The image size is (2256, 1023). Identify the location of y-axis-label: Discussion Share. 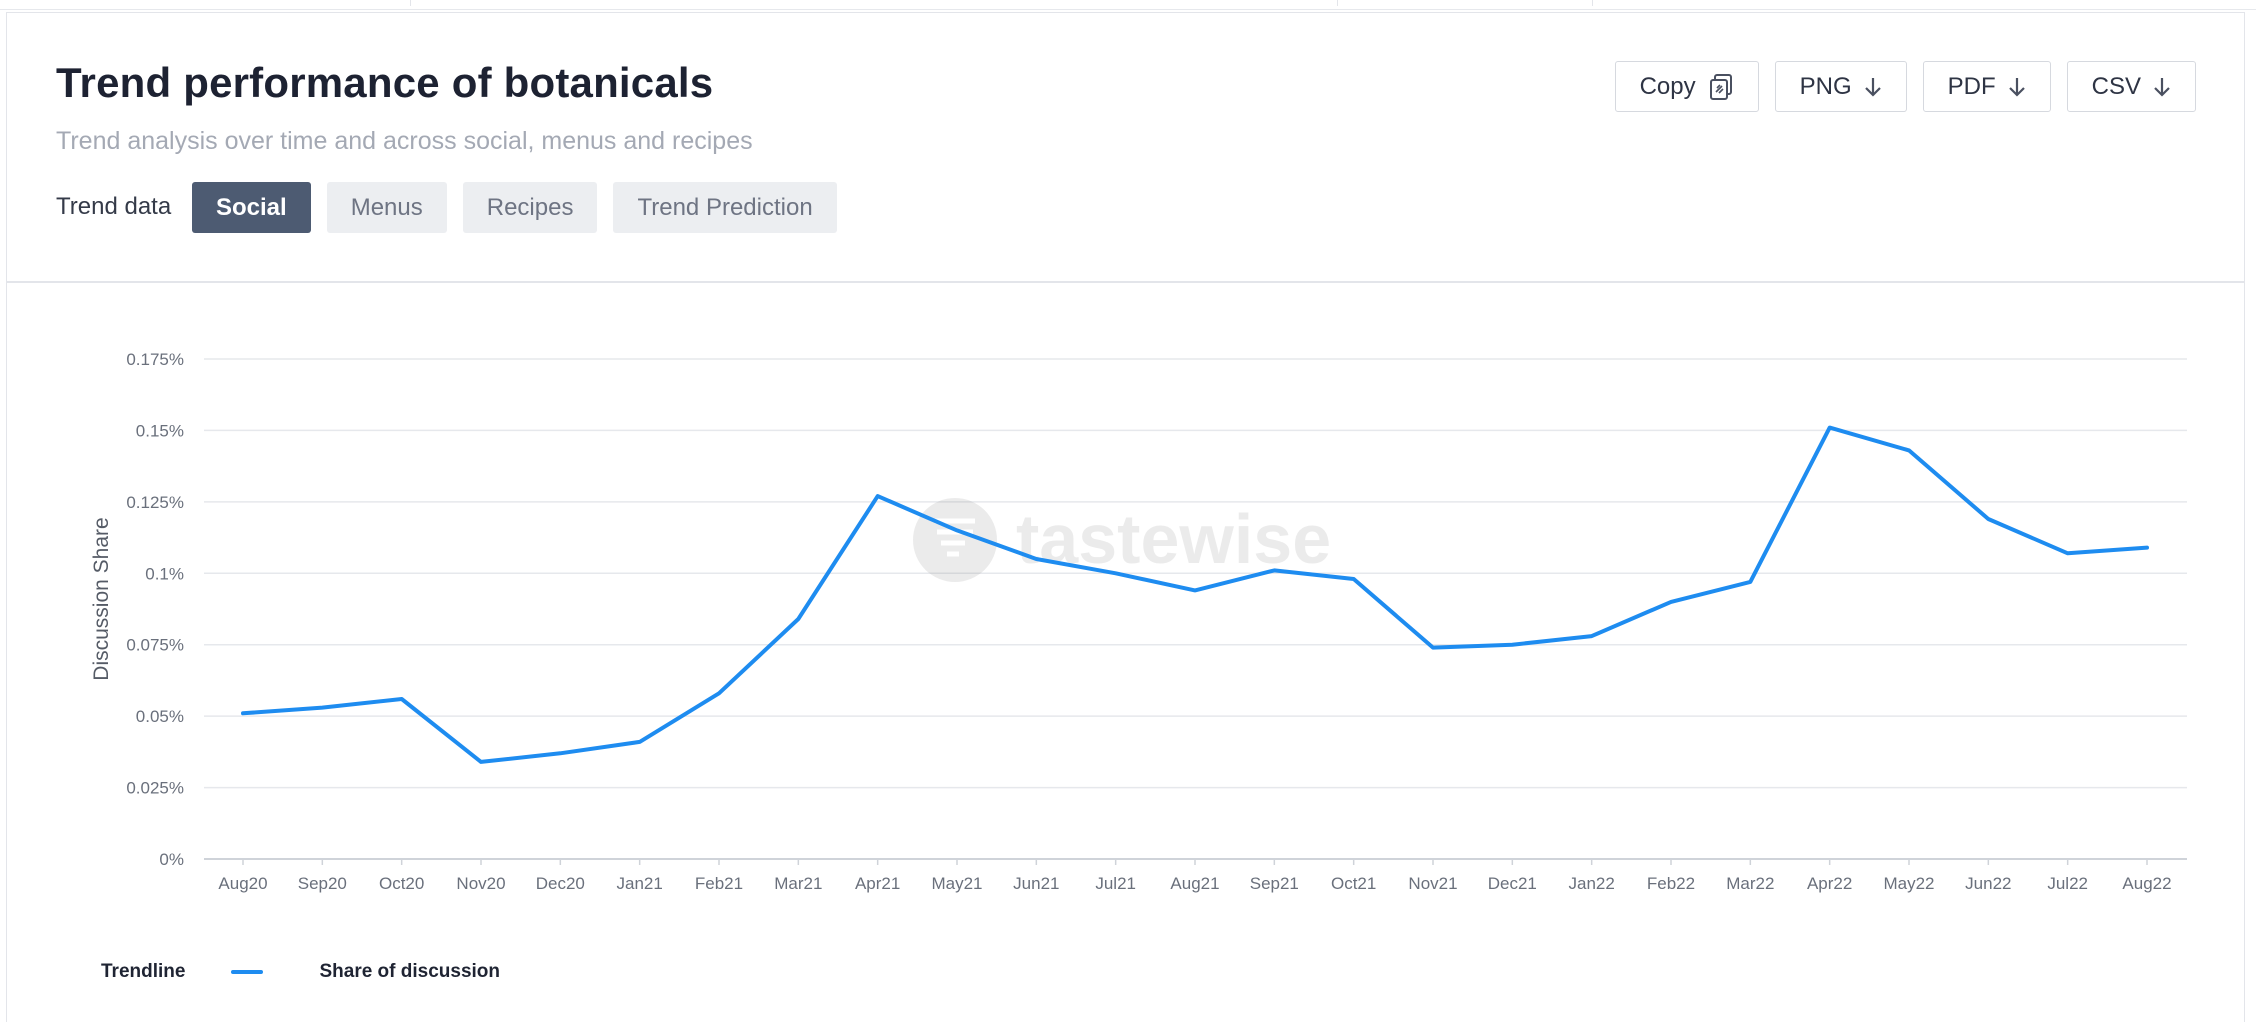
(101, 598).